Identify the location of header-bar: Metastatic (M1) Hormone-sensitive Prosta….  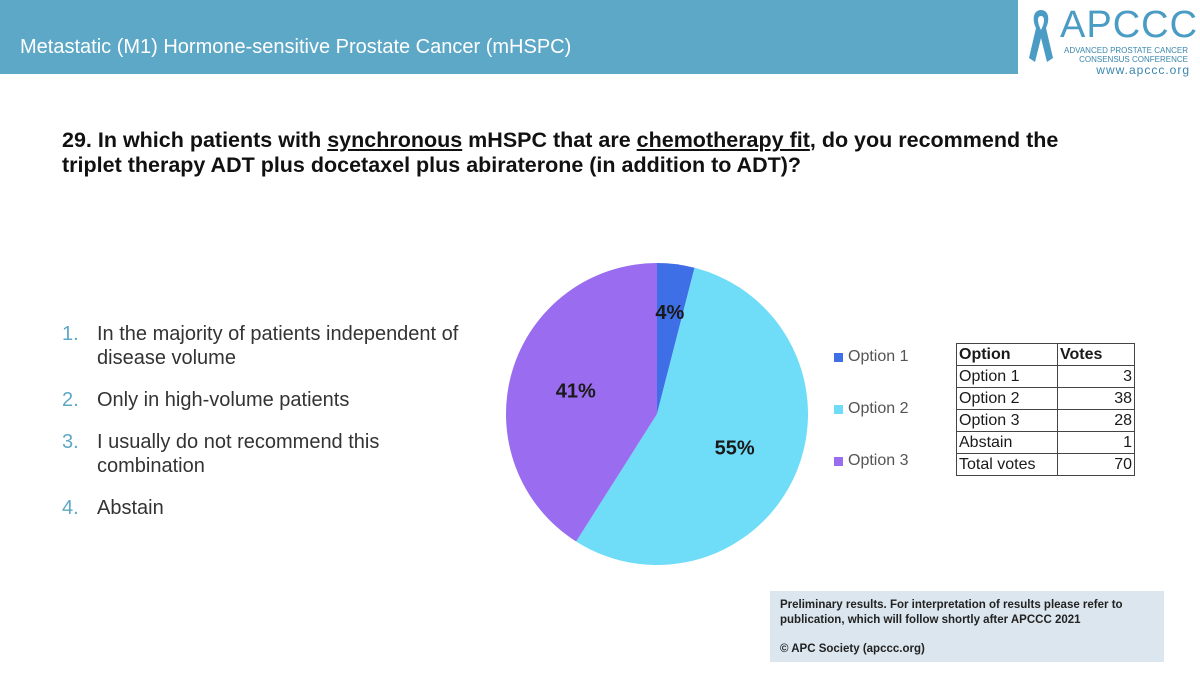
(509, 37).